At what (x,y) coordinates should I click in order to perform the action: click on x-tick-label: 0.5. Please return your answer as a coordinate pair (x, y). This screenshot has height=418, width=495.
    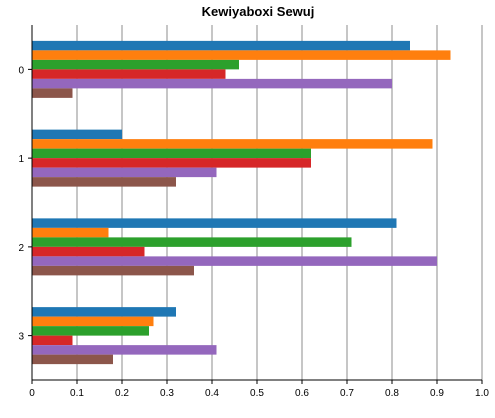
    Looking at the image, I should click on (257, 393).